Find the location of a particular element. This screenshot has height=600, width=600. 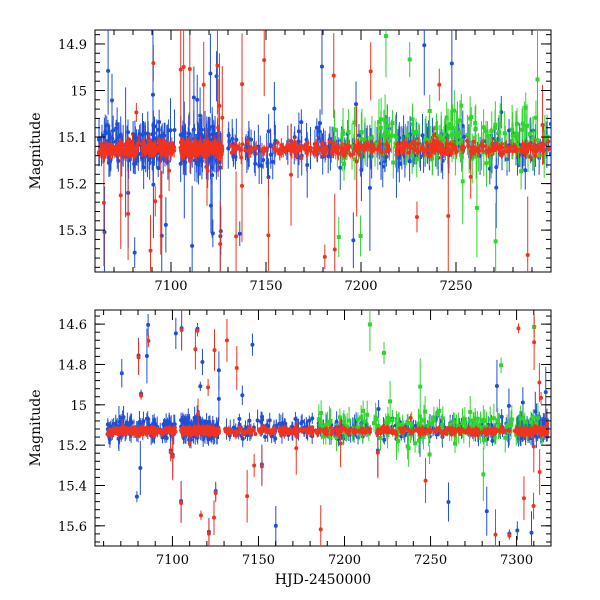

x-tick-label: 7200 is located at coordinates (360, 286).